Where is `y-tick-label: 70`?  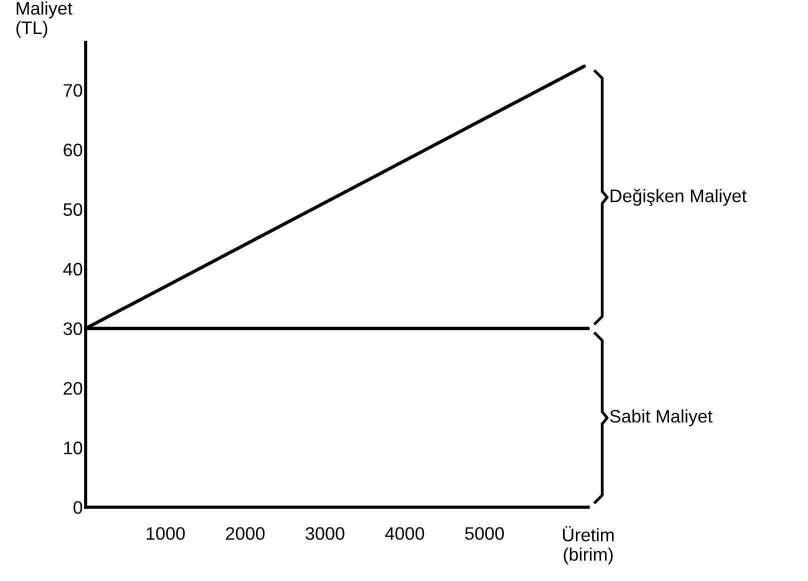
y-tick-label: 70 is located at coordinates (73, 90).